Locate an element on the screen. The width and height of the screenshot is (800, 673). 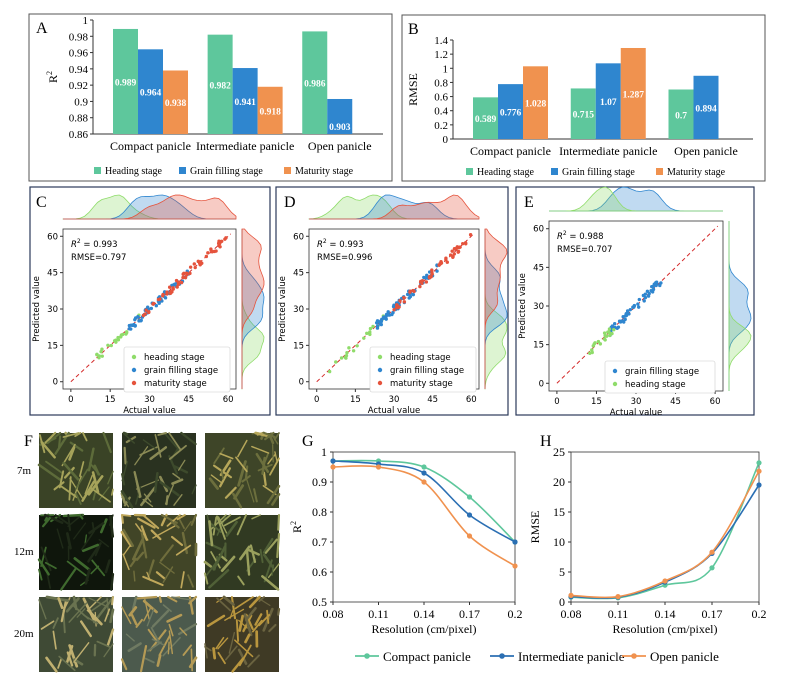
bar is located at coordinates (706, 107).